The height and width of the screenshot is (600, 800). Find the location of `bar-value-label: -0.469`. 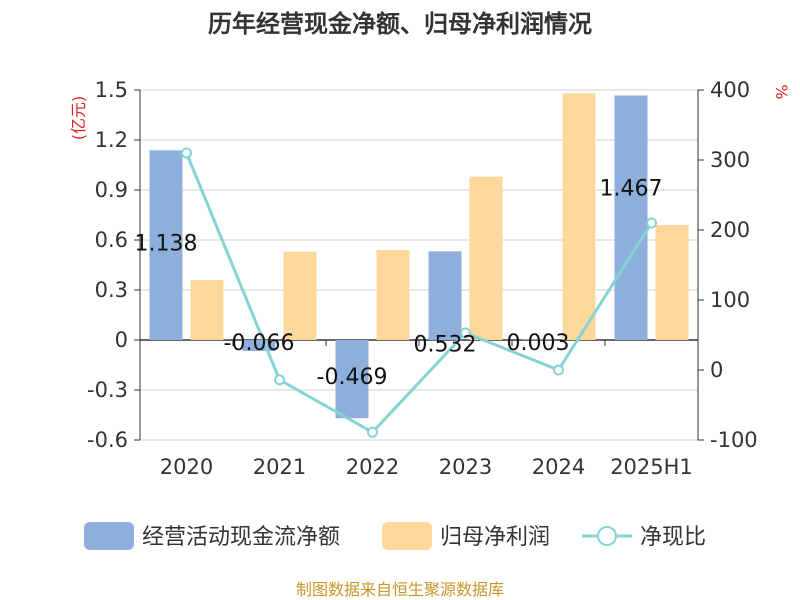

bar-value-label: -0.469 is located at coordinates (352, 377).